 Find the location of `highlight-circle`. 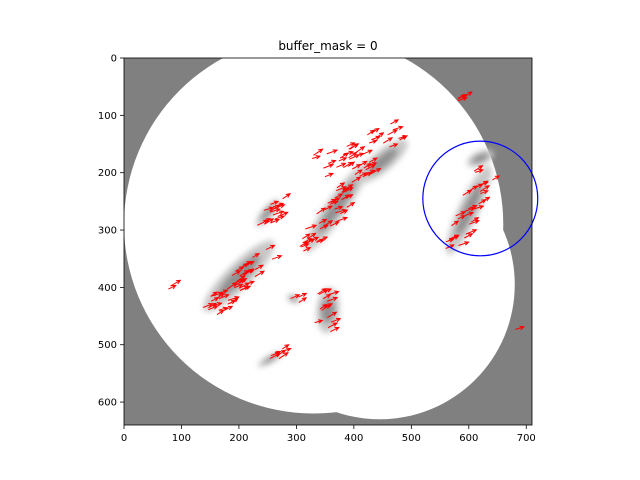

highlight-circle is located at coordinates (480, 198).